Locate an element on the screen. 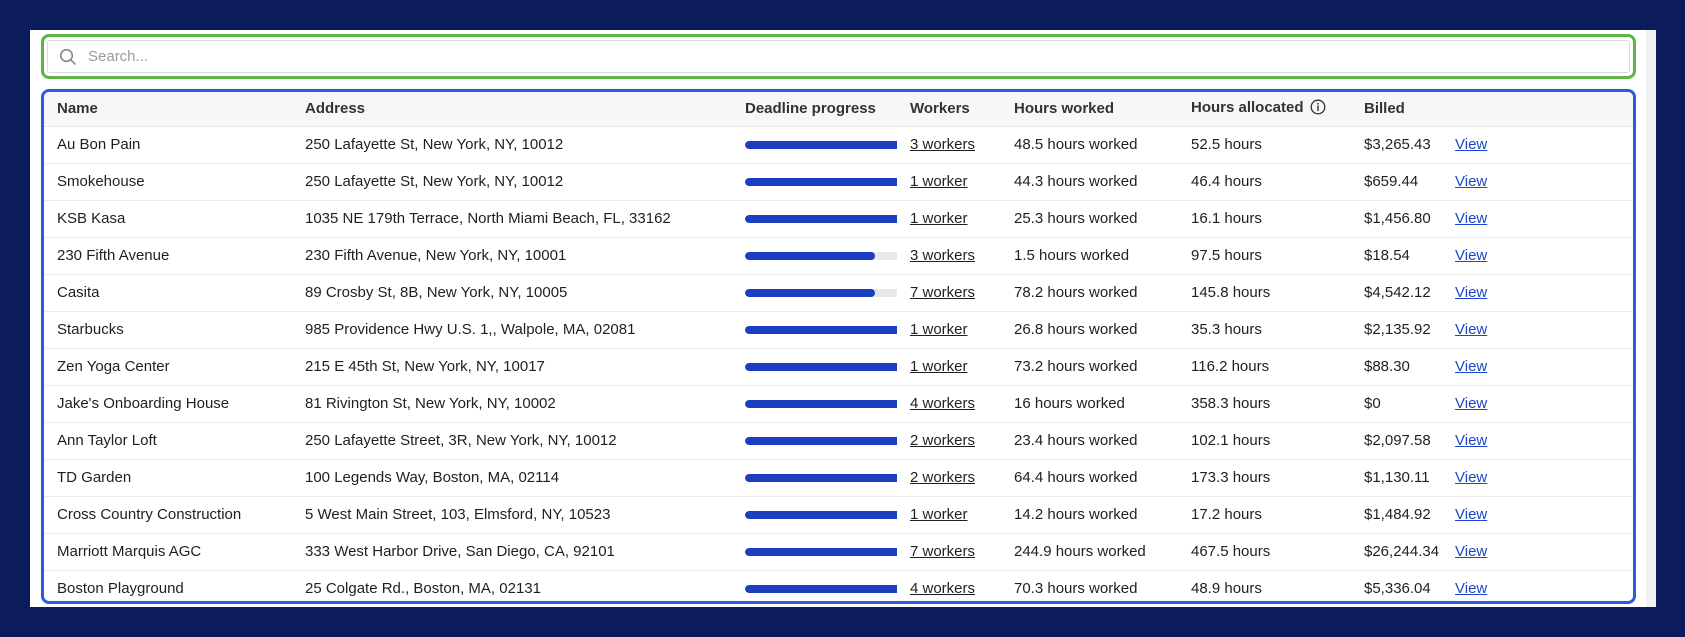 This screenshot has width=1685, height=637. column-header-workers: Workers is located at coordinates (949, 109).